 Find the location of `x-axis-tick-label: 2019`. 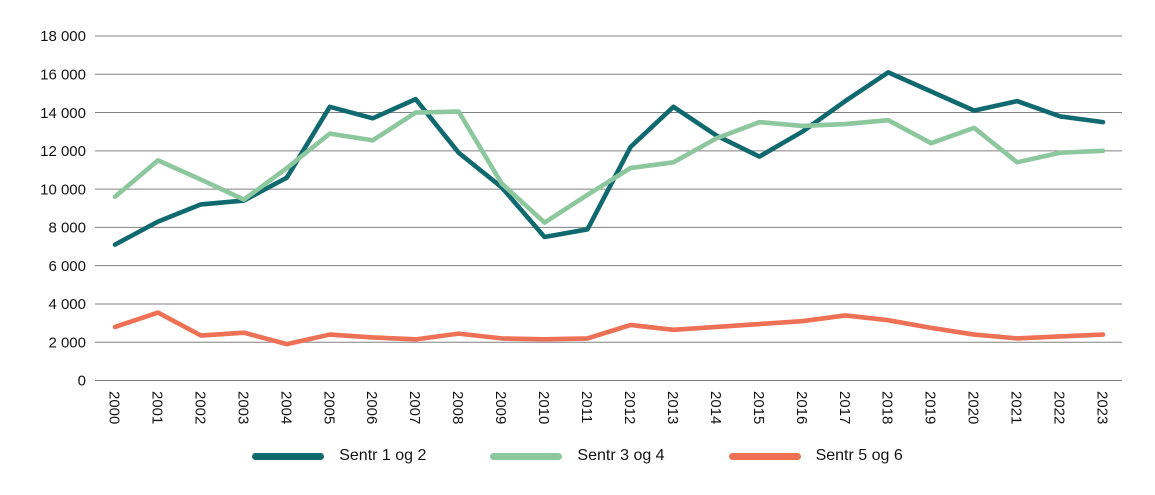

x-axis-tick-label: 2019 is located at coordinates (930, 407).